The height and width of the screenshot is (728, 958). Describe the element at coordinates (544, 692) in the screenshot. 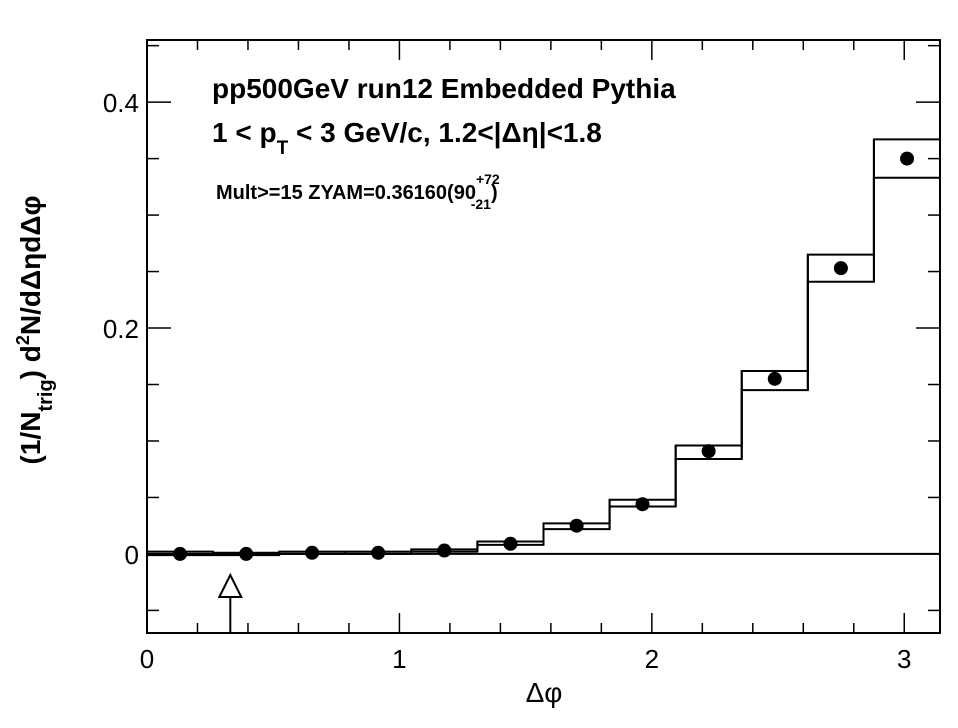

I see `x-axis-label: Δφ` at that location.